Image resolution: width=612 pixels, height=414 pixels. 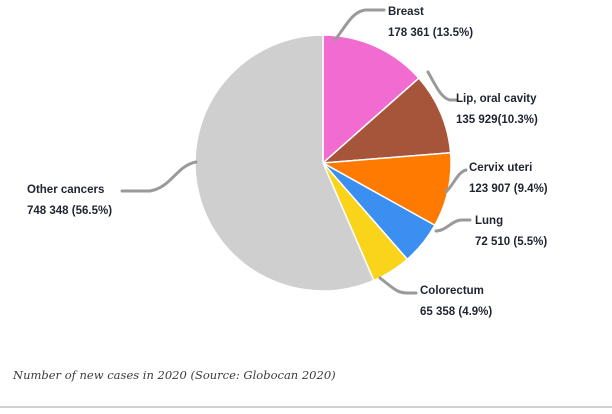 What do you see at coordinates (452, 291) in the screenshot?
I see `slice-name-colorectum: Colorectum` at bounding box center [452, 291].